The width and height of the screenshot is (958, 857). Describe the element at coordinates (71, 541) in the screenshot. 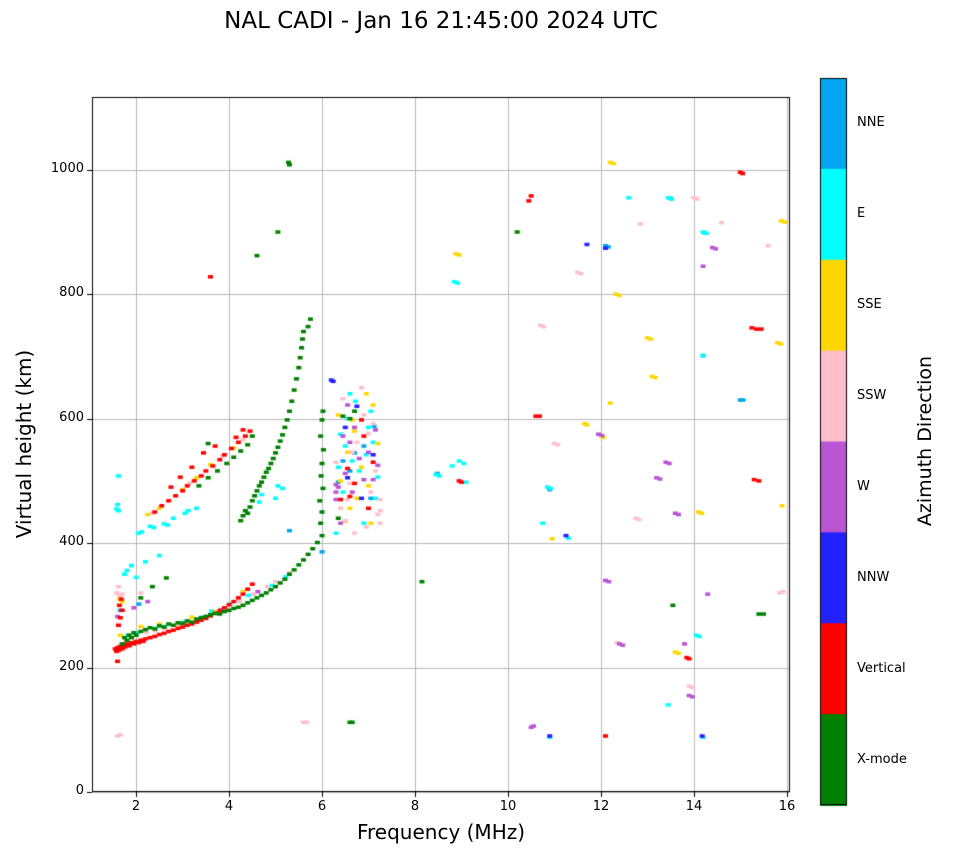

I see `y-tick-label: 400` at that location.